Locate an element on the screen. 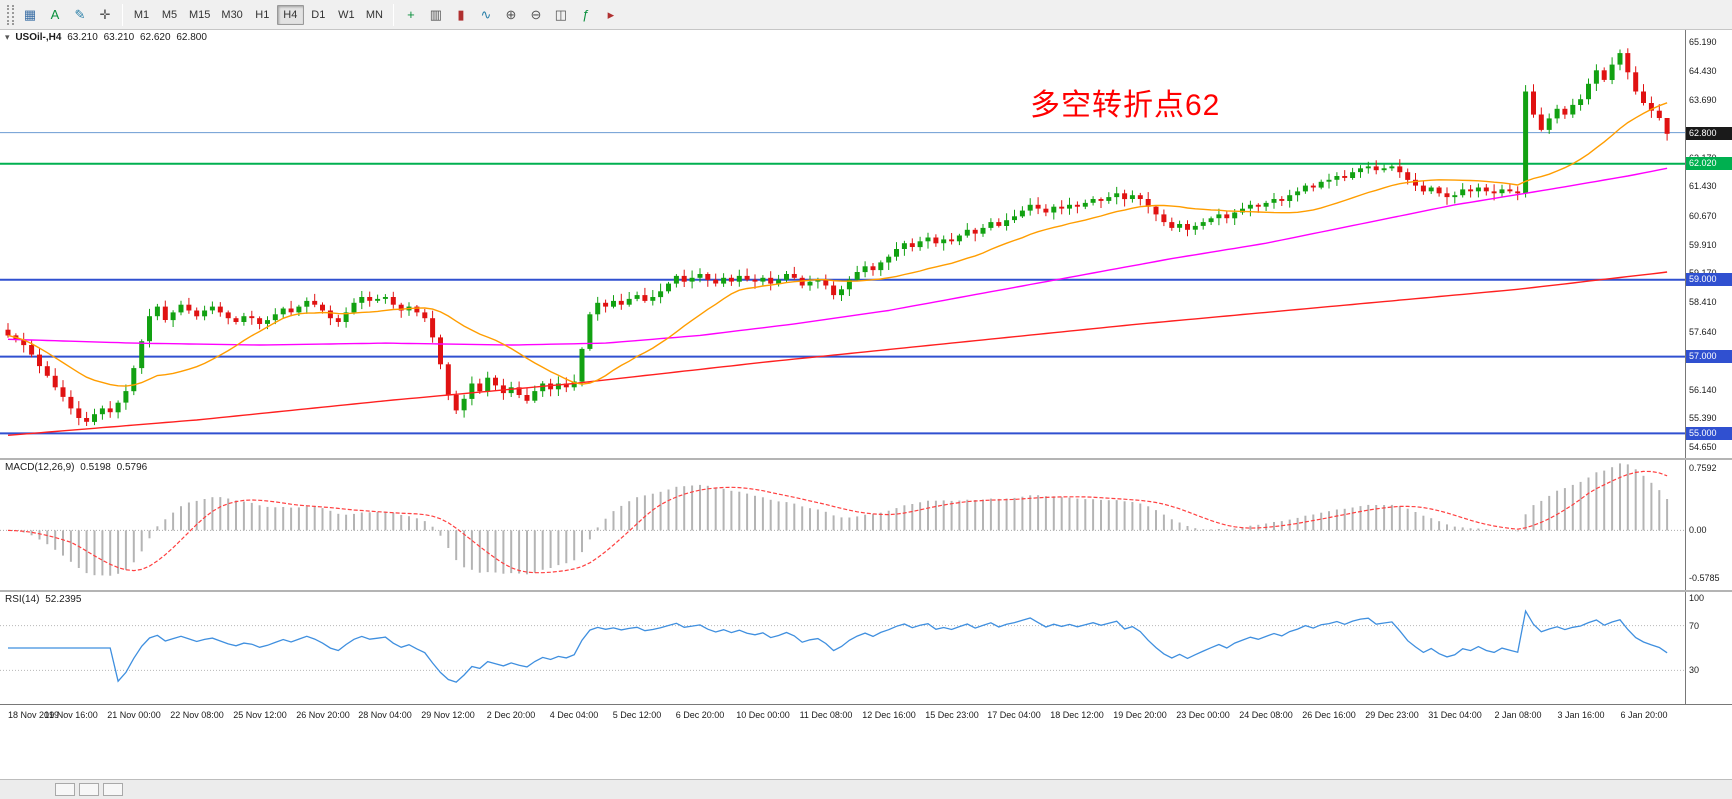 The height and width of the screenshot is (799, 1732). time-axis-label: 18 Dec 12:00 is located at coordinates (1077, 715).